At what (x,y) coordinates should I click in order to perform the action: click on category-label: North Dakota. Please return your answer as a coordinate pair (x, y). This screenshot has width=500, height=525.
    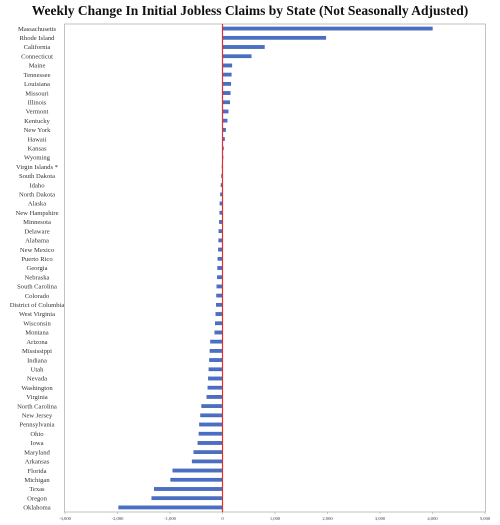
    Looking at the image, I should click on (37, 195).